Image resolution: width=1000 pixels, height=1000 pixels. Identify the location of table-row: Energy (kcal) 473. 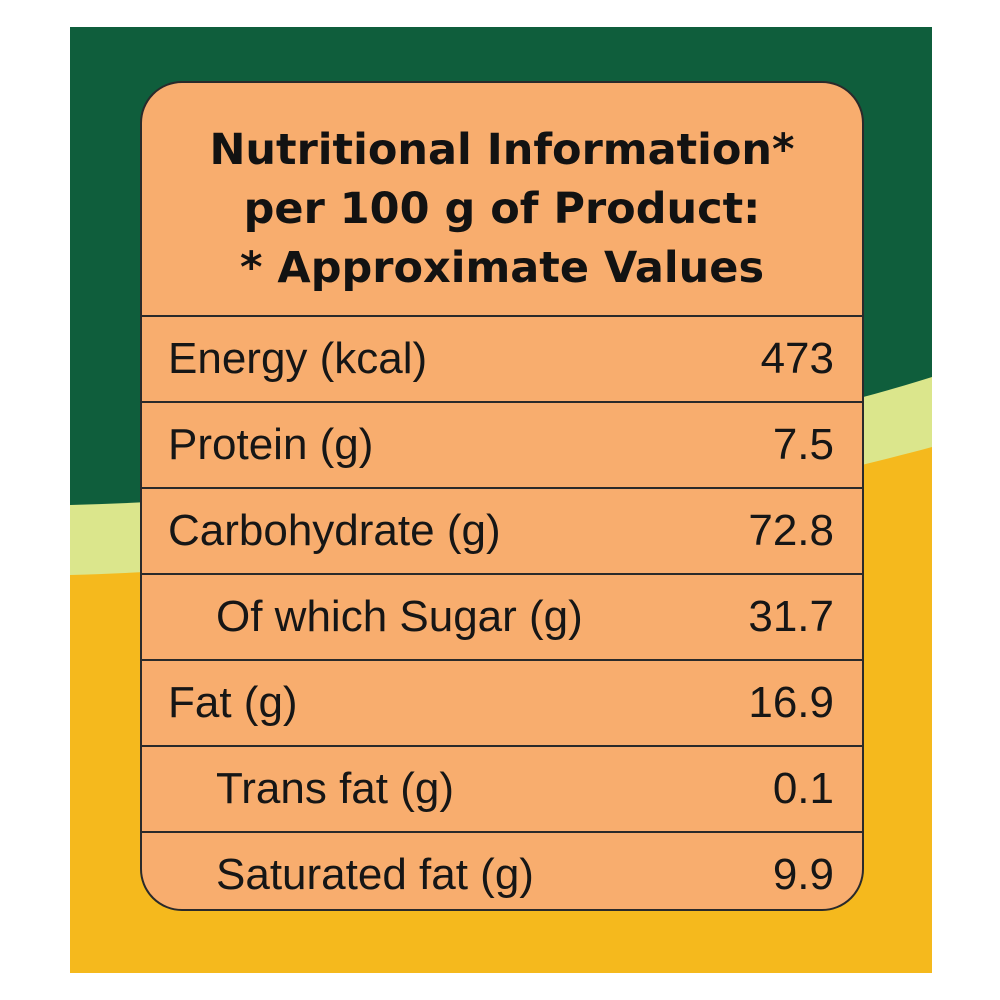
(502, 360).